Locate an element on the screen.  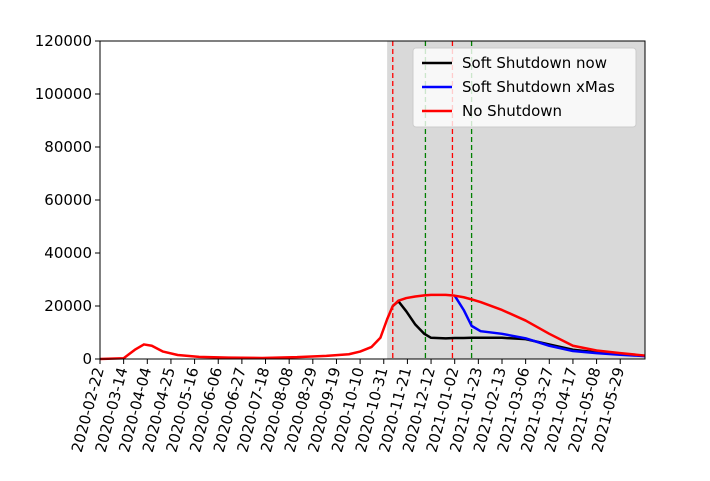
y-tick-label: 40000 is located at coordinates (68, 253).